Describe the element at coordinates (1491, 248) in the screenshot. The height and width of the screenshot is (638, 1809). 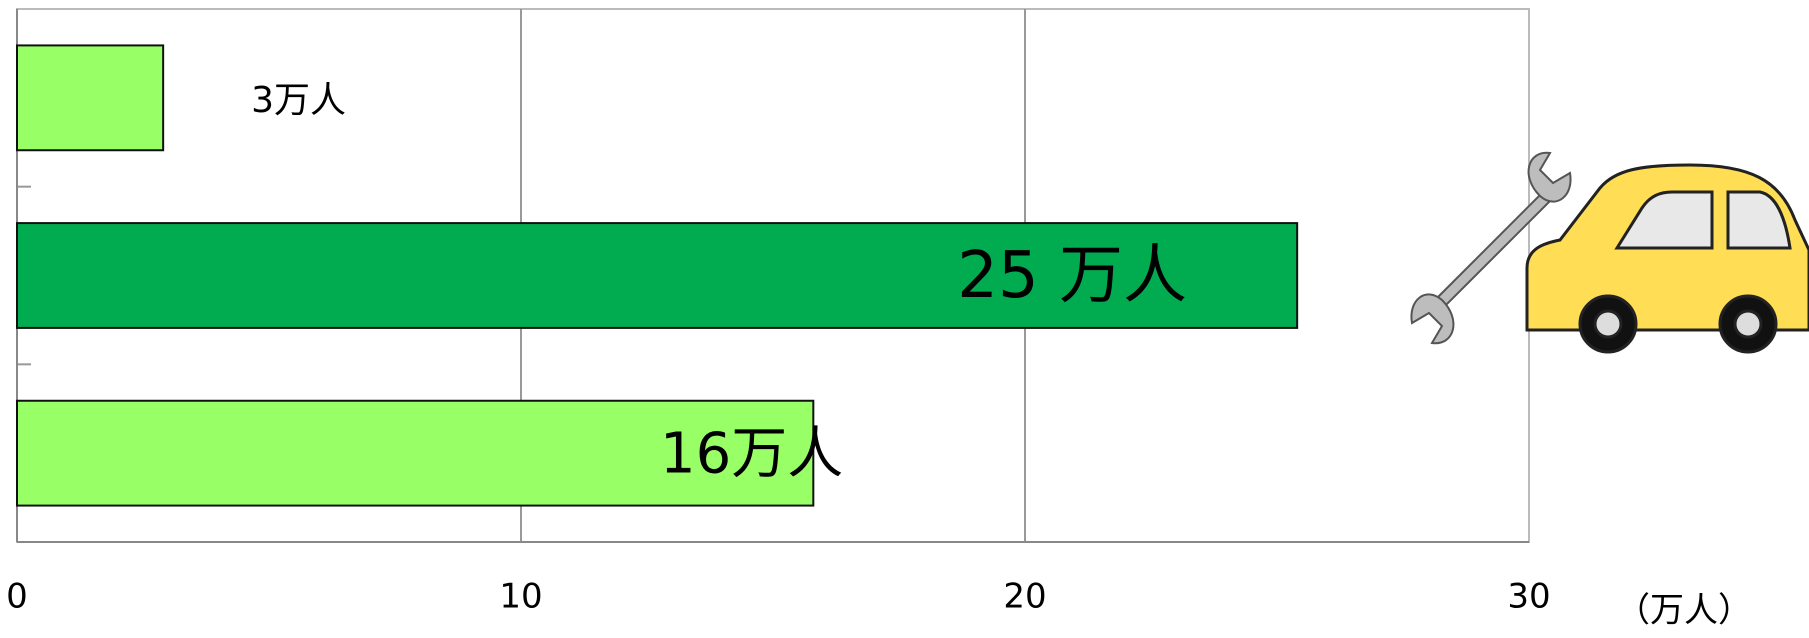
I see `wrench` at that location.